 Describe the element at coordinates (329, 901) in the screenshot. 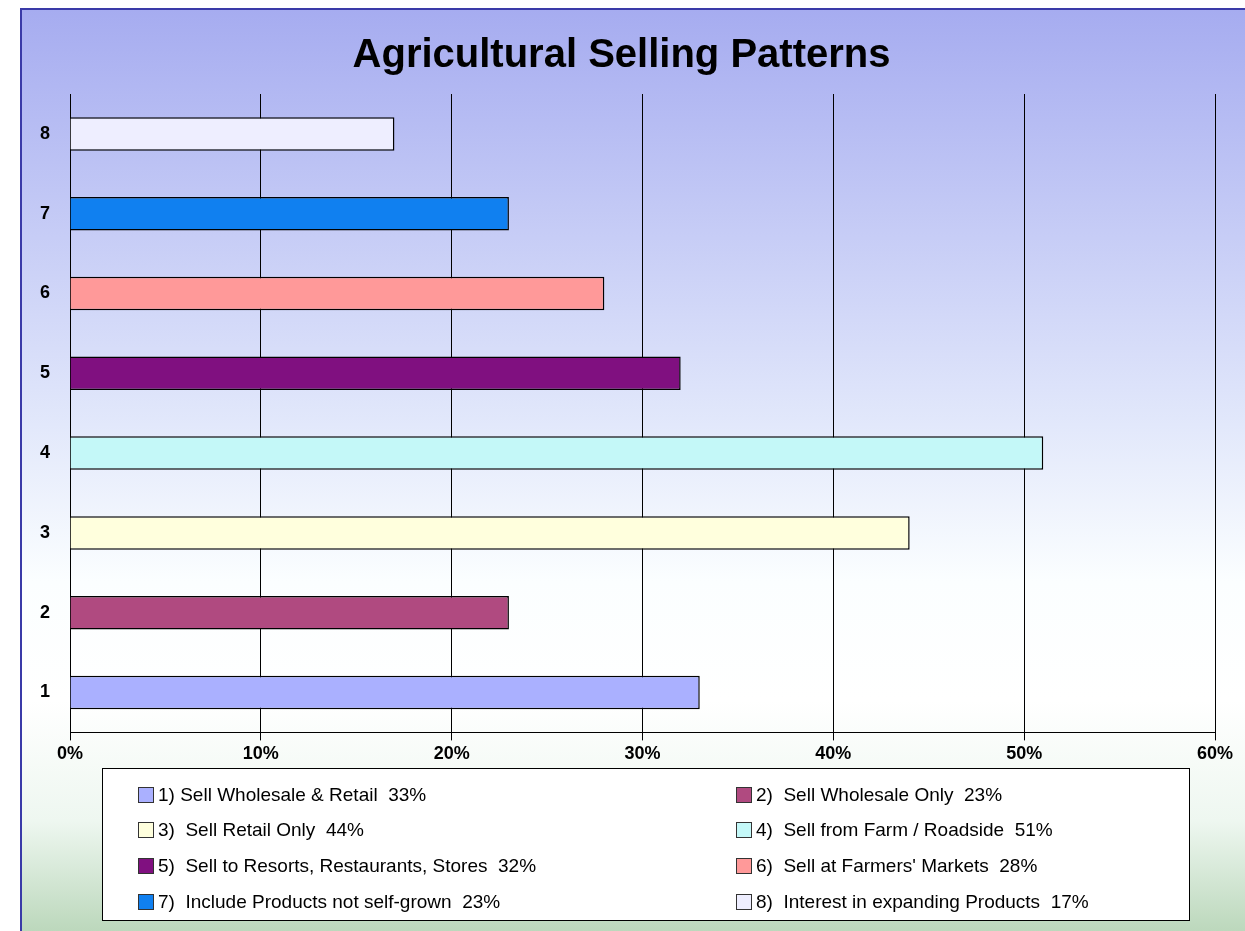

I see `legend-label: 7) Include Products not self-grown 23%` at that location.